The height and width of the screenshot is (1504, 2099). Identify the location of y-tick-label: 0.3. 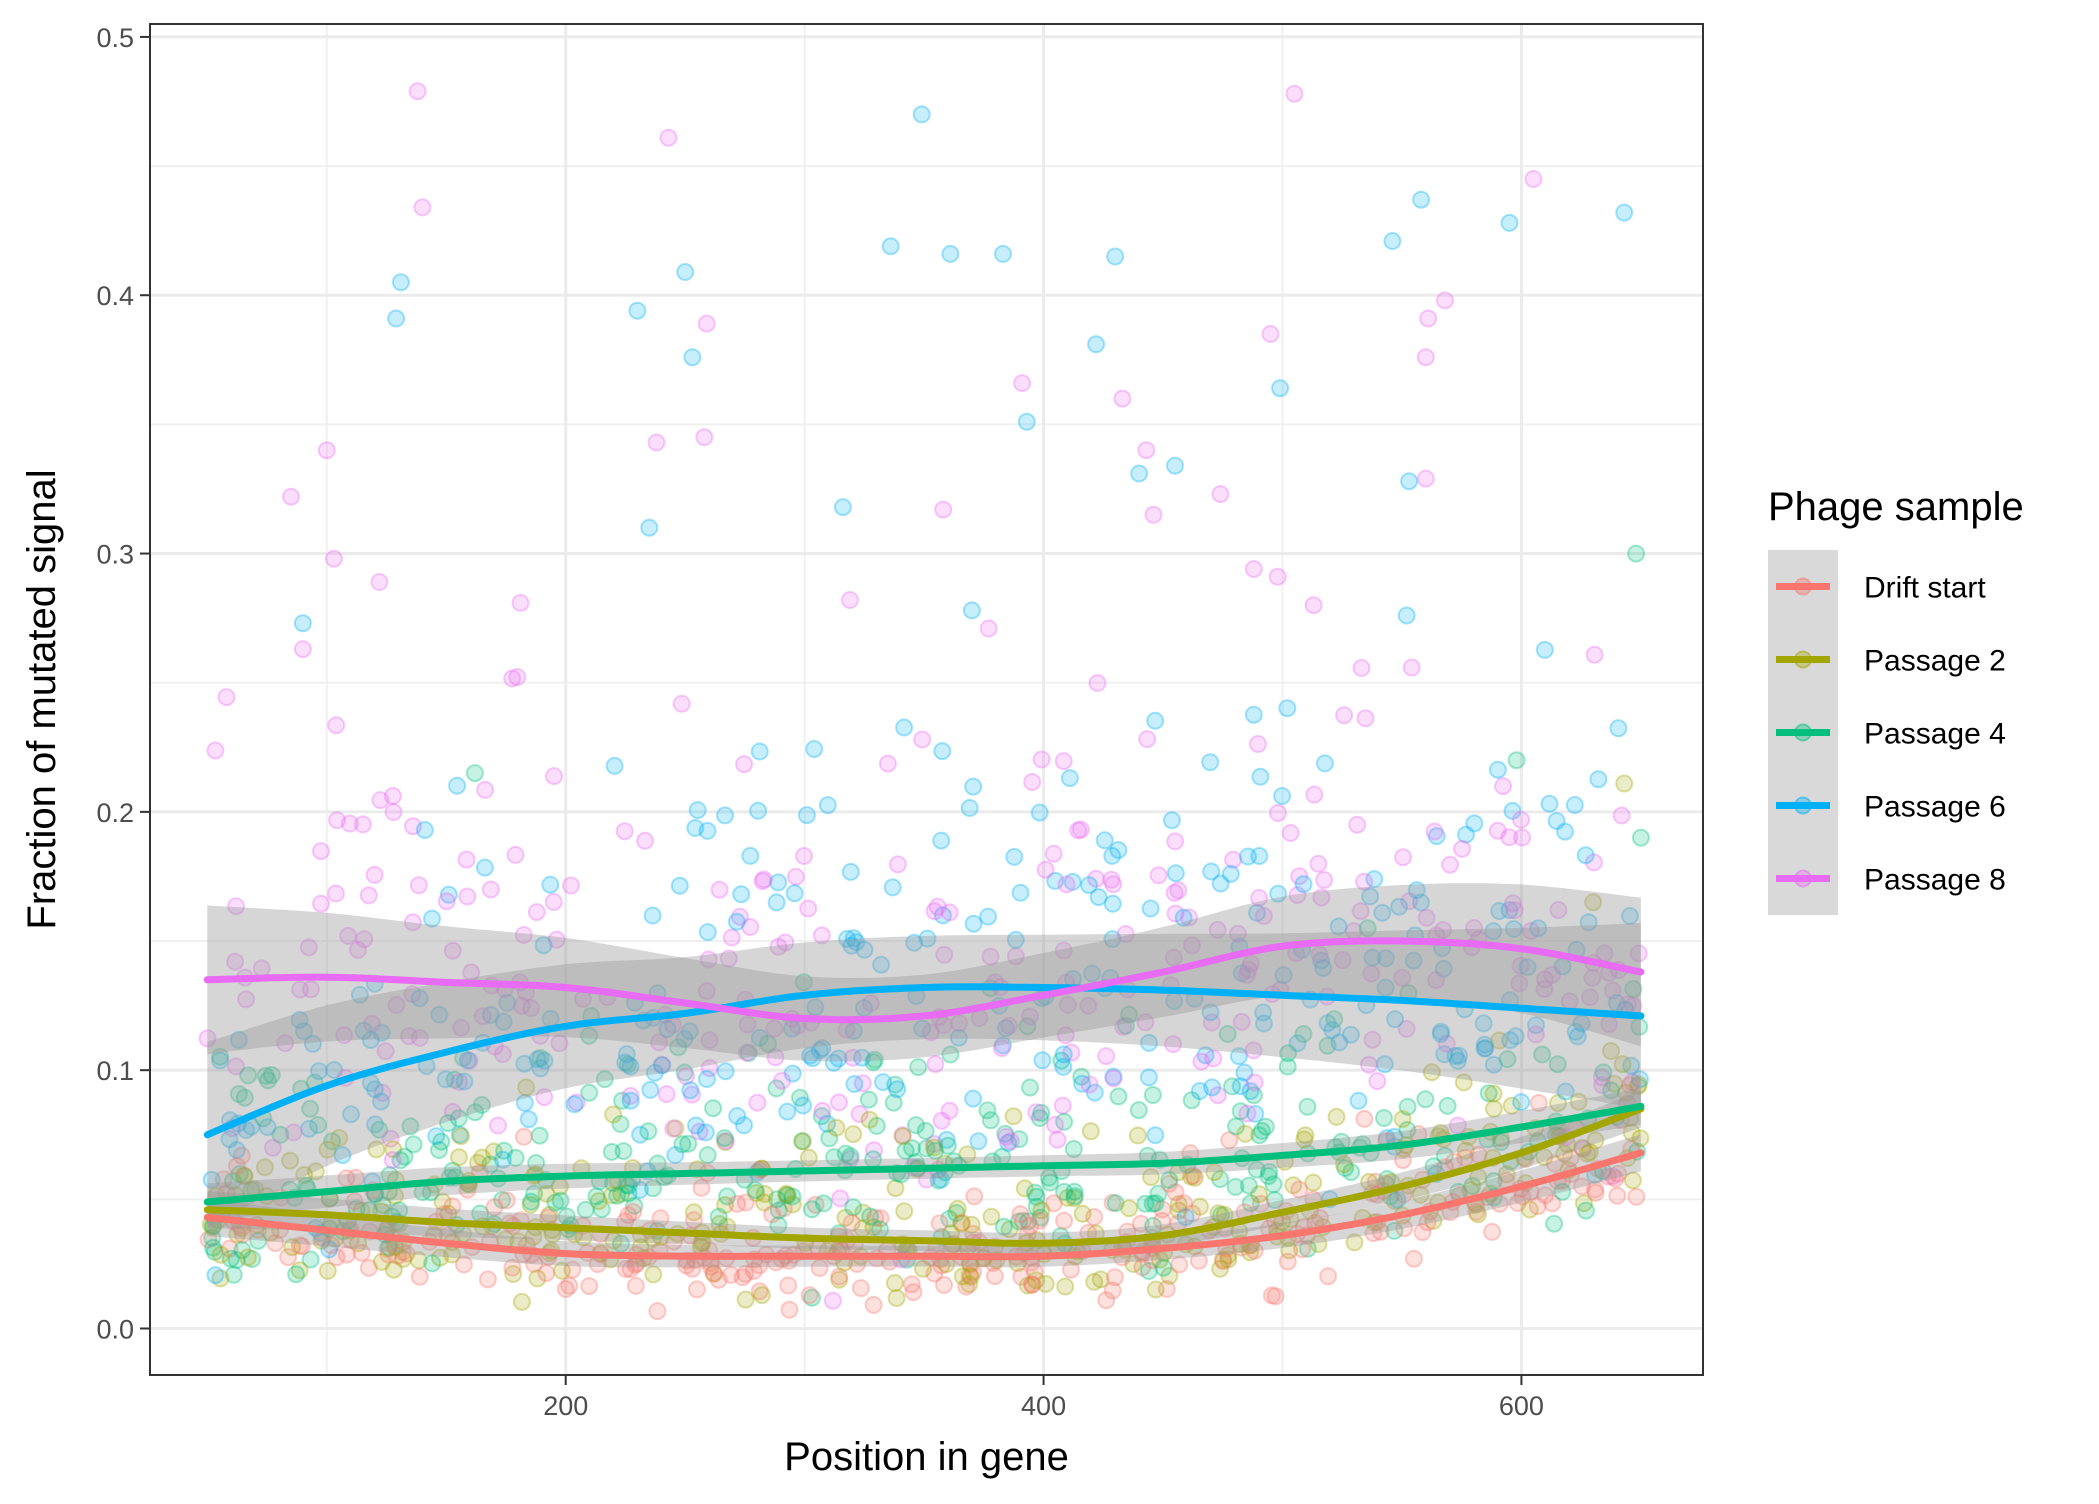
(115, 555).